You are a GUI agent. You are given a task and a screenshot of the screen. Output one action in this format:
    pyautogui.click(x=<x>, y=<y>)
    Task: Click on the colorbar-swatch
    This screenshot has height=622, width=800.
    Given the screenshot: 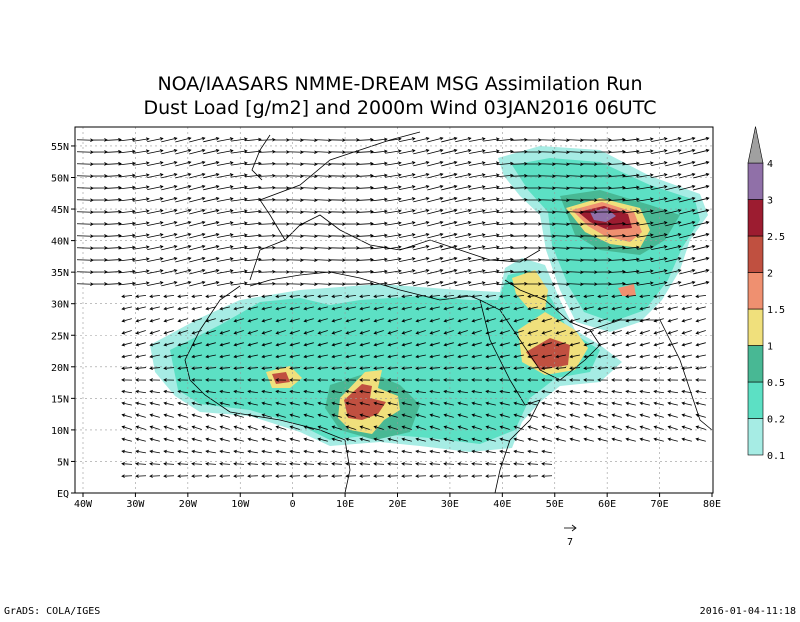 What is the action you would take?
    pyautogui.click(x=755, y=364)
    